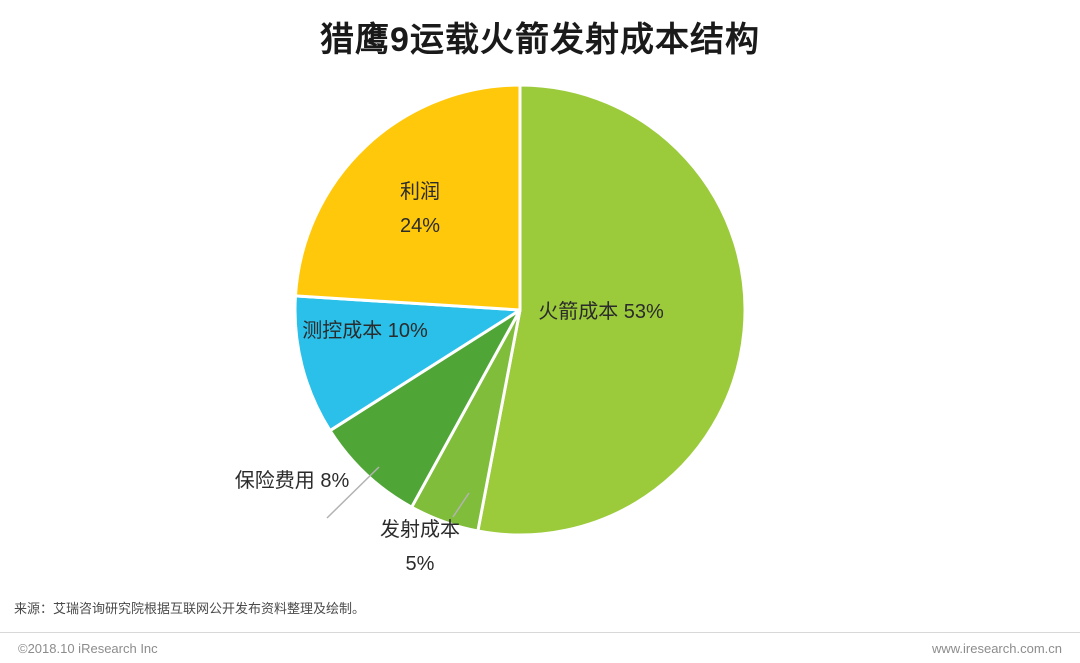 The image size is (1080, 663). I want to click on insurance-leader-line, so click(353, 492).